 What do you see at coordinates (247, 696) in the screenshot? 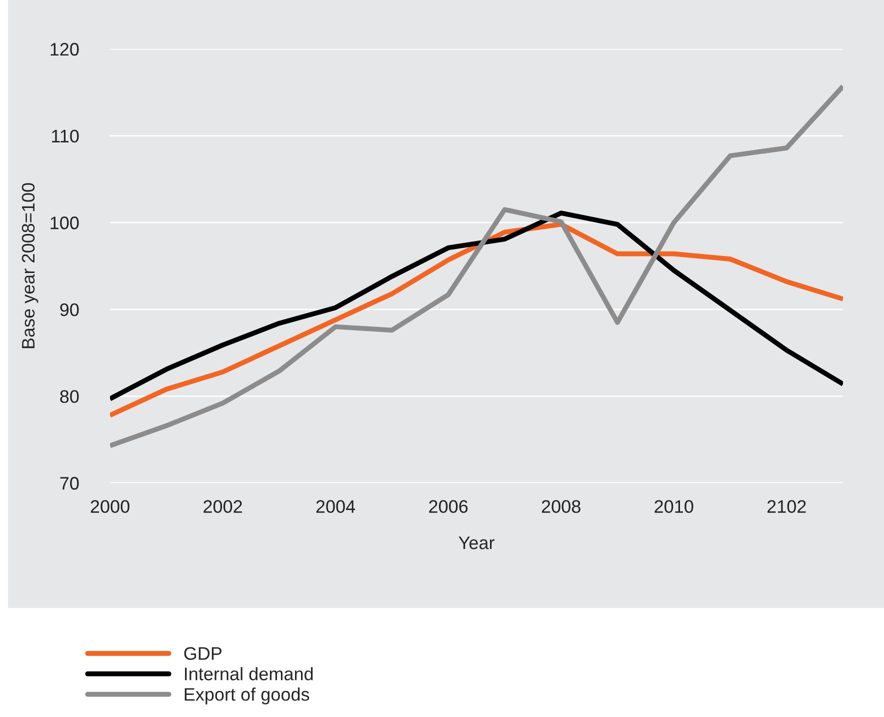
I see `legend-label: Export of goods` at bounding box center [247, 696].